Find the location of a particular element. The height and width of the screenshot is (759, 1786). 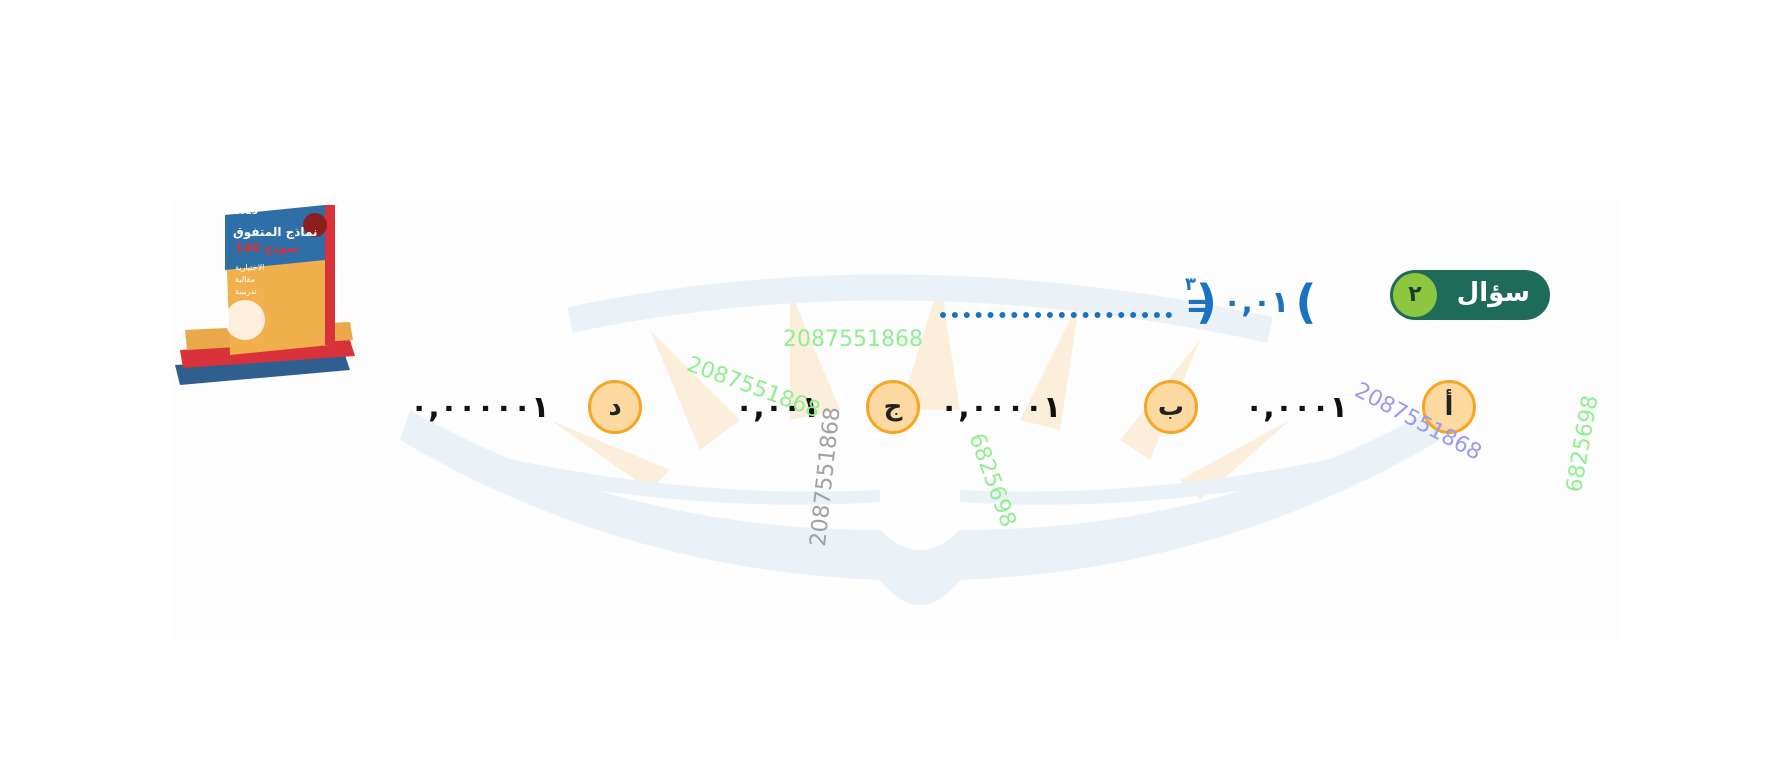

answer-blank is located at coordinates (1056, 315).